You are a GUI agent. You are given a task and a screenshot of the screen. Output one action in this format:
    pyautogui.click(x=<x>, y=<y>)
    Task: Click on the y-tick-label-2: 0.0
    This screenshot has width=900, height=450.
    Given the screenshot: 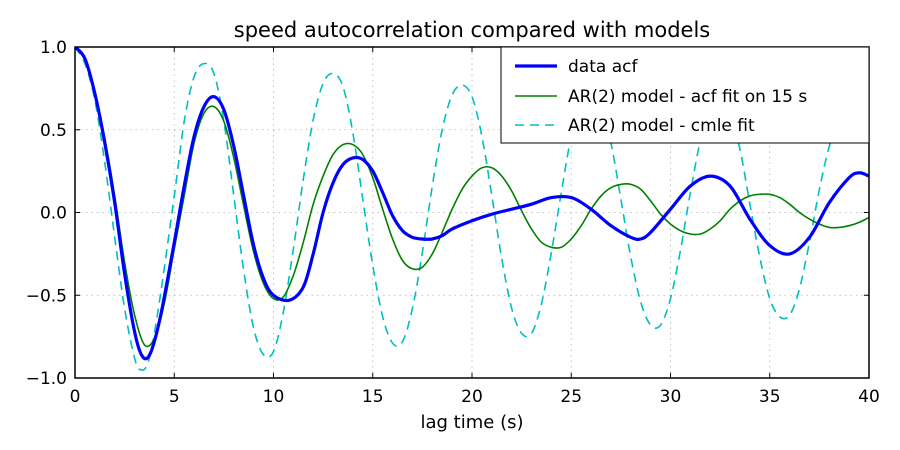 What is the action you would take?
    pyautogui.click(x=53, y=214)
    